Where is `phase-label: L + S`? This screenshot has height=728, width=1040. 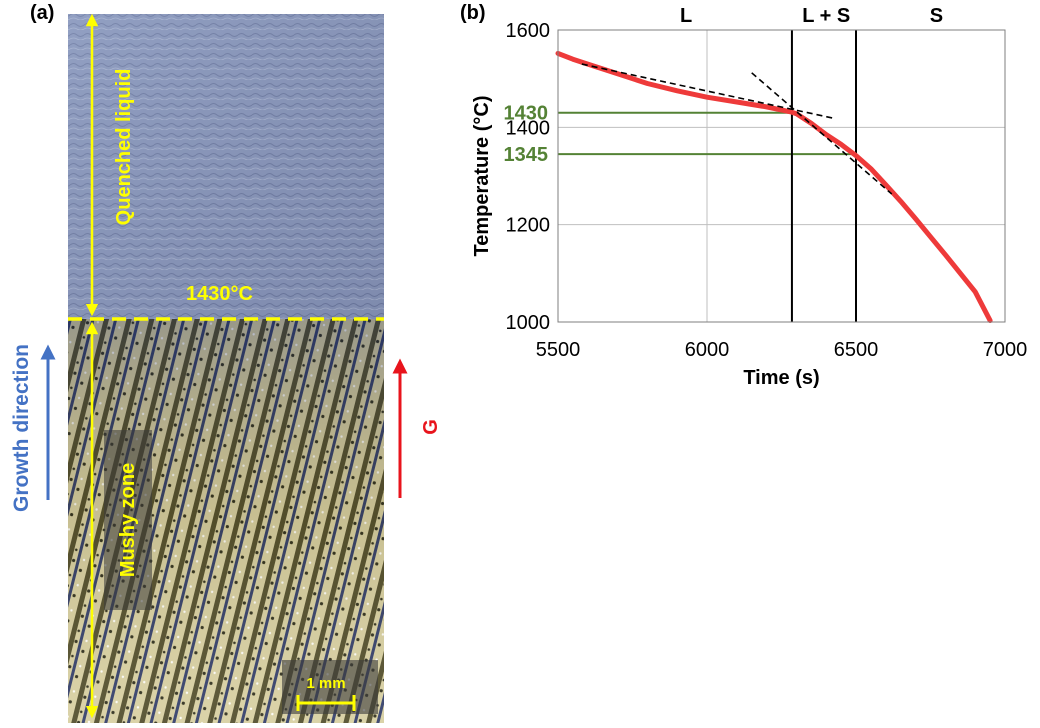
phase-label: L + S is located at coordinates (826, 16).